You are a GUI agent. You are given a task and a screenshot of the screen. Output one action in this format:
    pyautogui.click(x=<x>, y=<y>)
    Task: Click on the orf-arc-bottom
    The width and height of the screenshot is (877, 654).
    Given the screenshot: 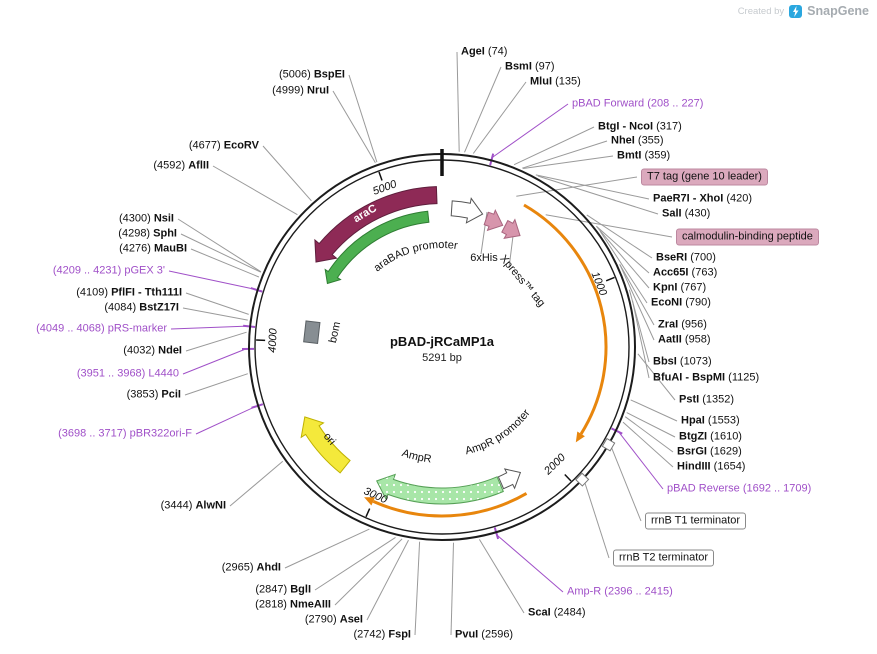 What is the action you would take?
    pyautogui.click(x=450, y=505)
    